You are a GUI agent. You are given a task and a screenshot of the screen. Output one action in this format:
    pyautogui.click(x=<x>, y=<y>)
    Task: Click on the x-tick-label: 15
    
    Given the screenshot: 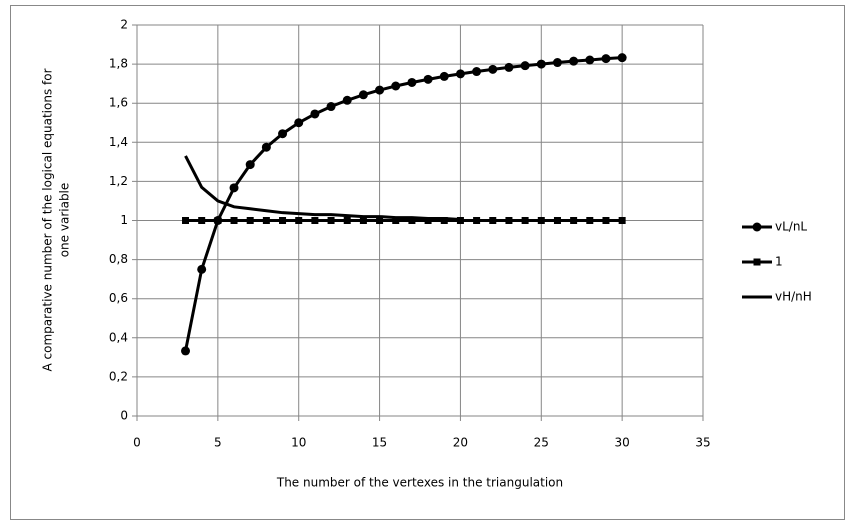 What is the action you would take?
    pyautogui.click(x=379, y=443)
    